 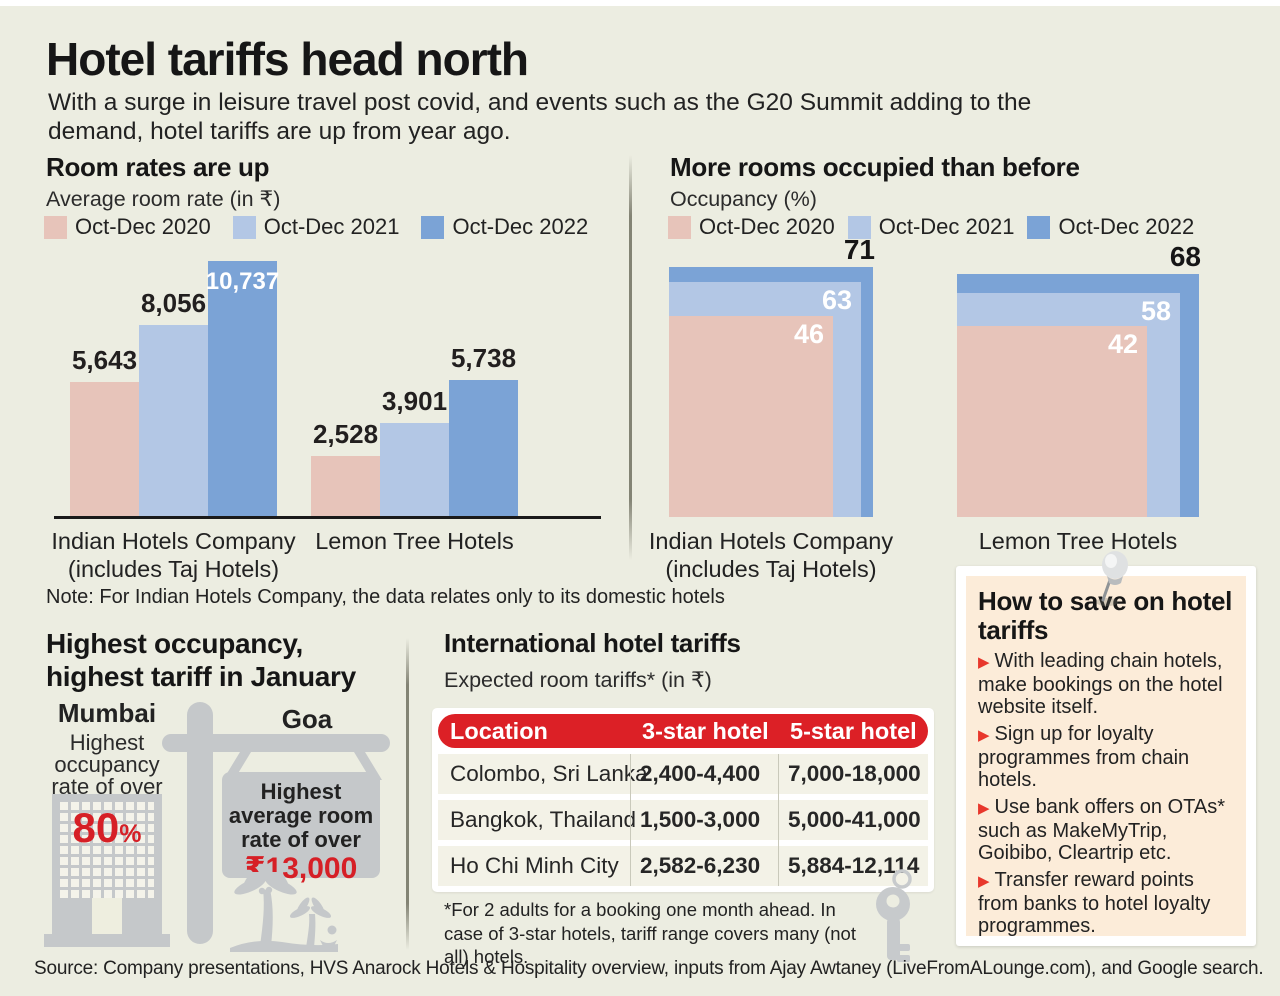 I want to click on bar-value-label: 3,901, so click(x=414, y=401).